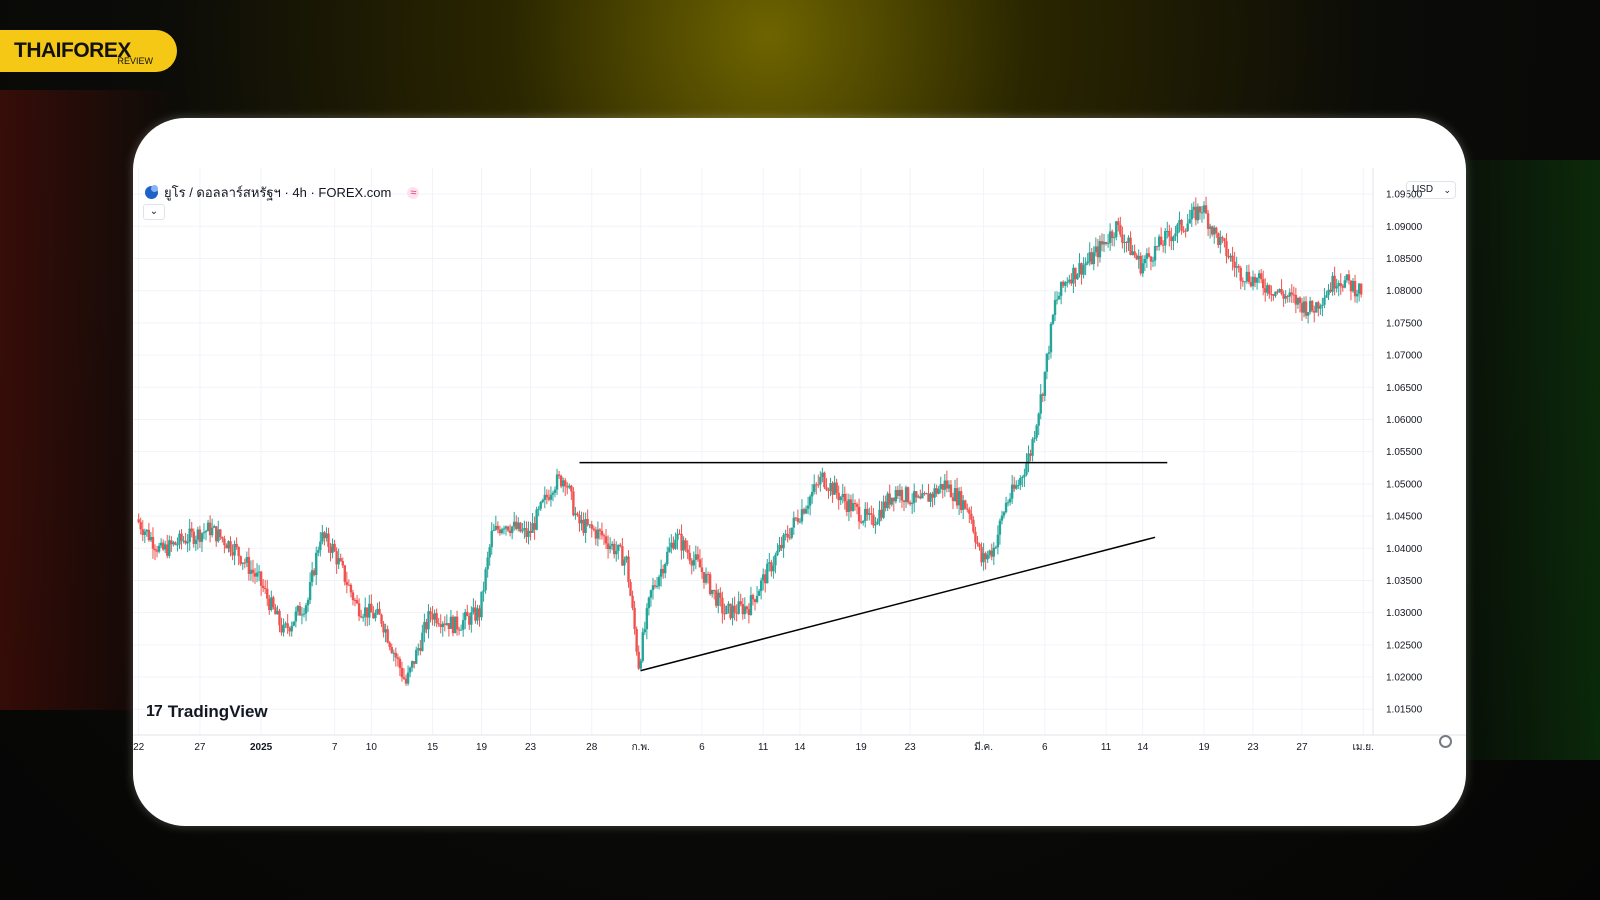  Describe the element at coordinates (1431, 190) in the screenshot. I see `currency-selector: USD ⌄` at that location.